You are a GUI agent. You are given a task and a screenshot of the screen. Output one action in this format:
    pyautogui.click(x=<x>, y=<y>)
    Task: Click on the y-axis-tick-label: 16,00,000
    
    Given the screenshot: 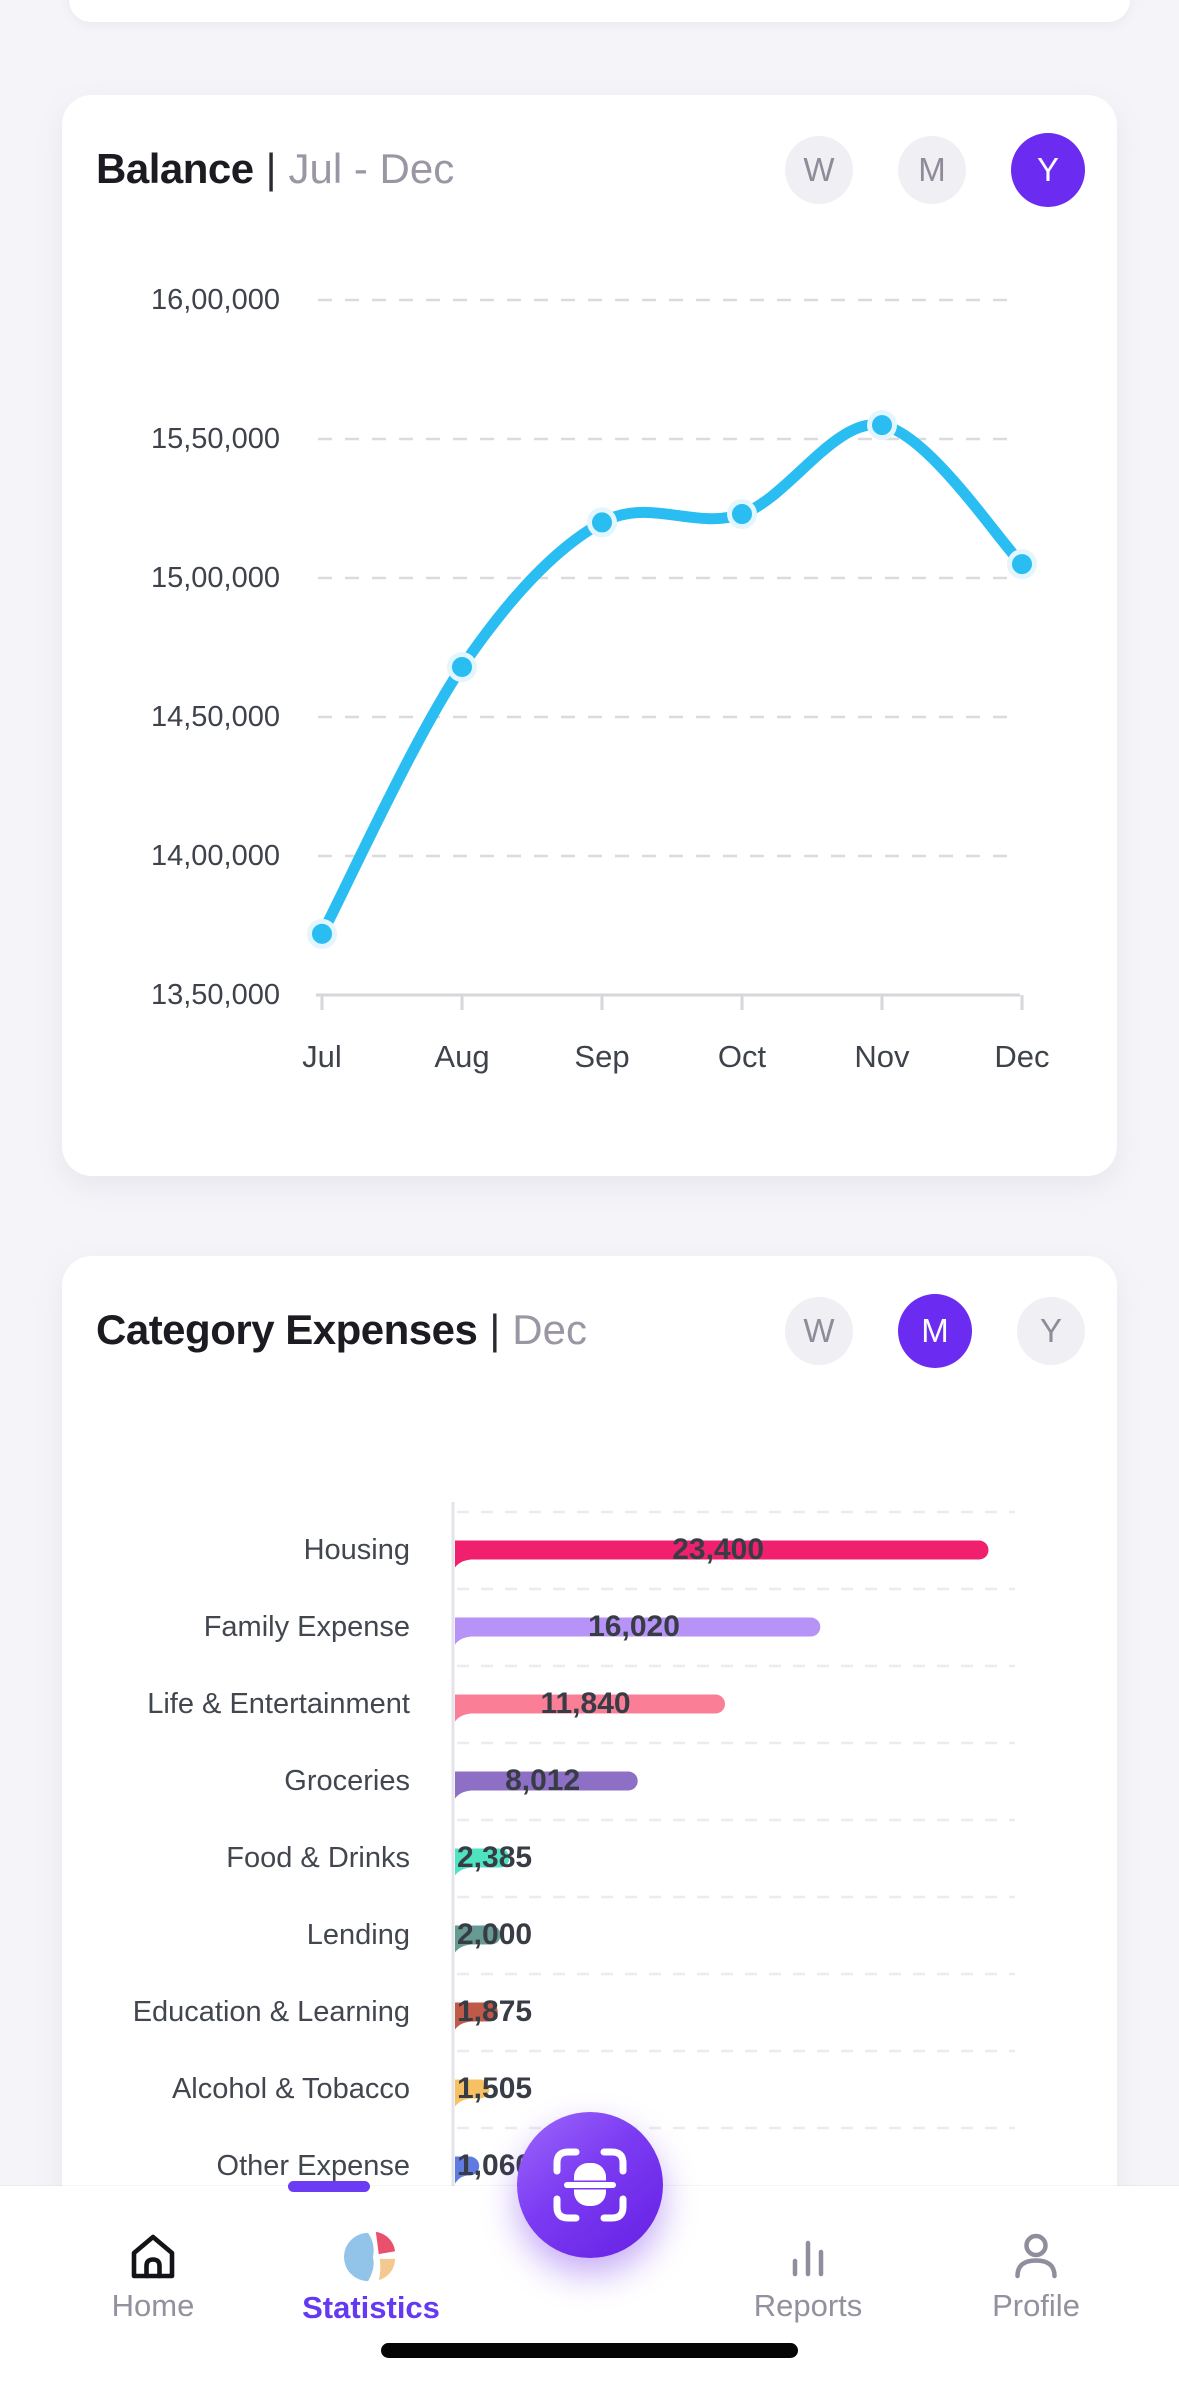 What is the action you would take?
    pyautogui.click(x=215, y=300)
    